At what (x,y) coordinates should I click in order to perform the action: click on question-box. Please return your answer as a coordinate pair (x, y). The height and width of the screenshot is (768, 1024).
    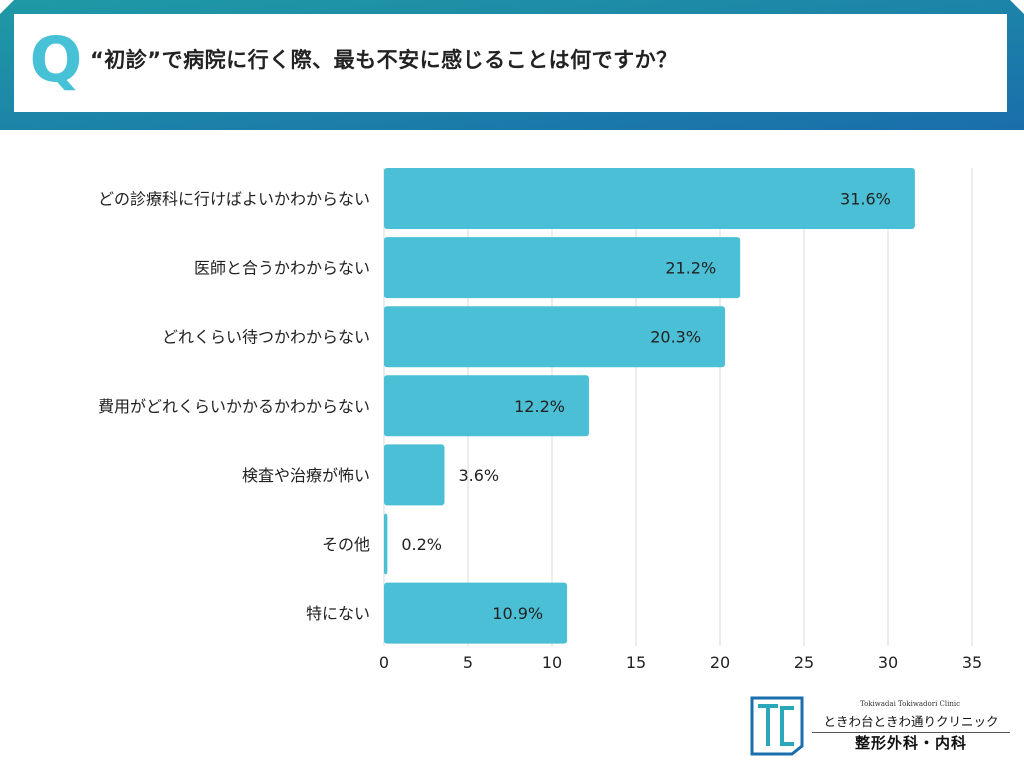
    Looking at the image, I should click on (510, 63).